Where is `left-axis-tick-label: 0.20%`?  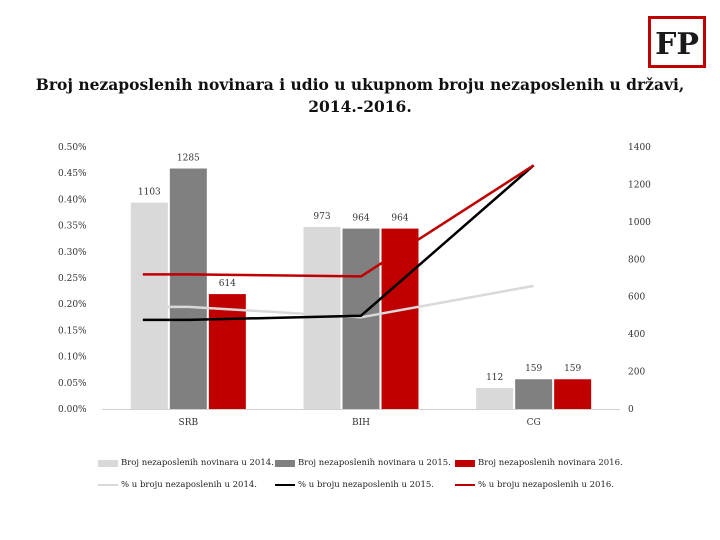
left-axis-tick-label: 0.20% is located at coordinates (72, 305).